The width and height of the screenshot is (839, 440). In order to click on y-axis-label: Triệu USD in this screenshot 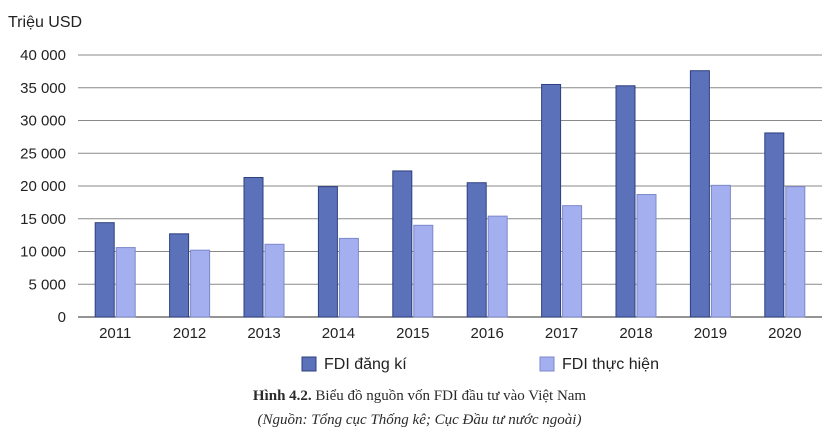, I will do `click(45, 22)`.